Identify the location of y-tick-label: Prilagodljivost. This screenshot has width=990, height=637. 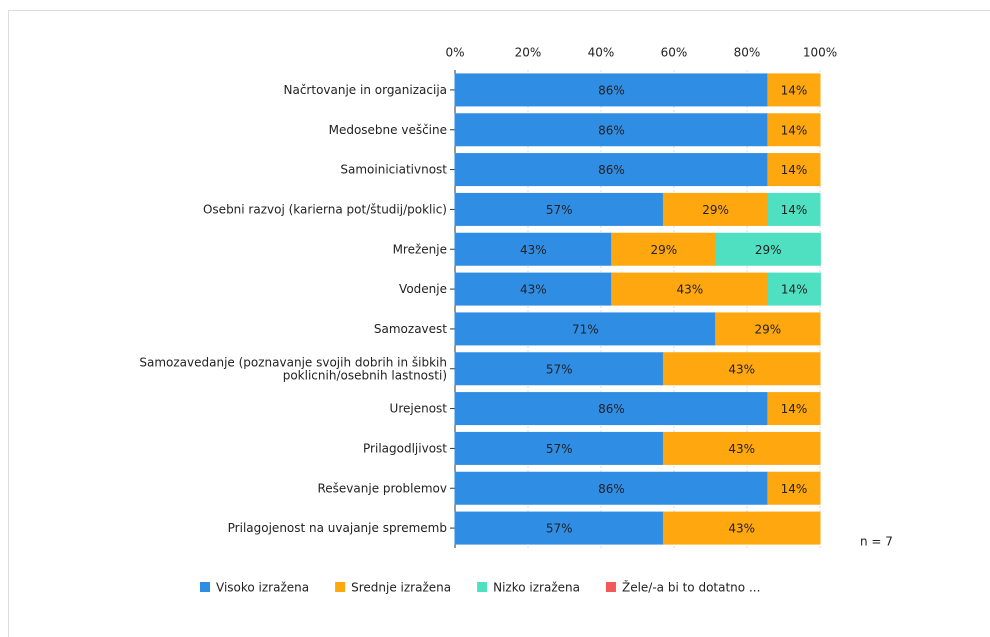
(405, 448).